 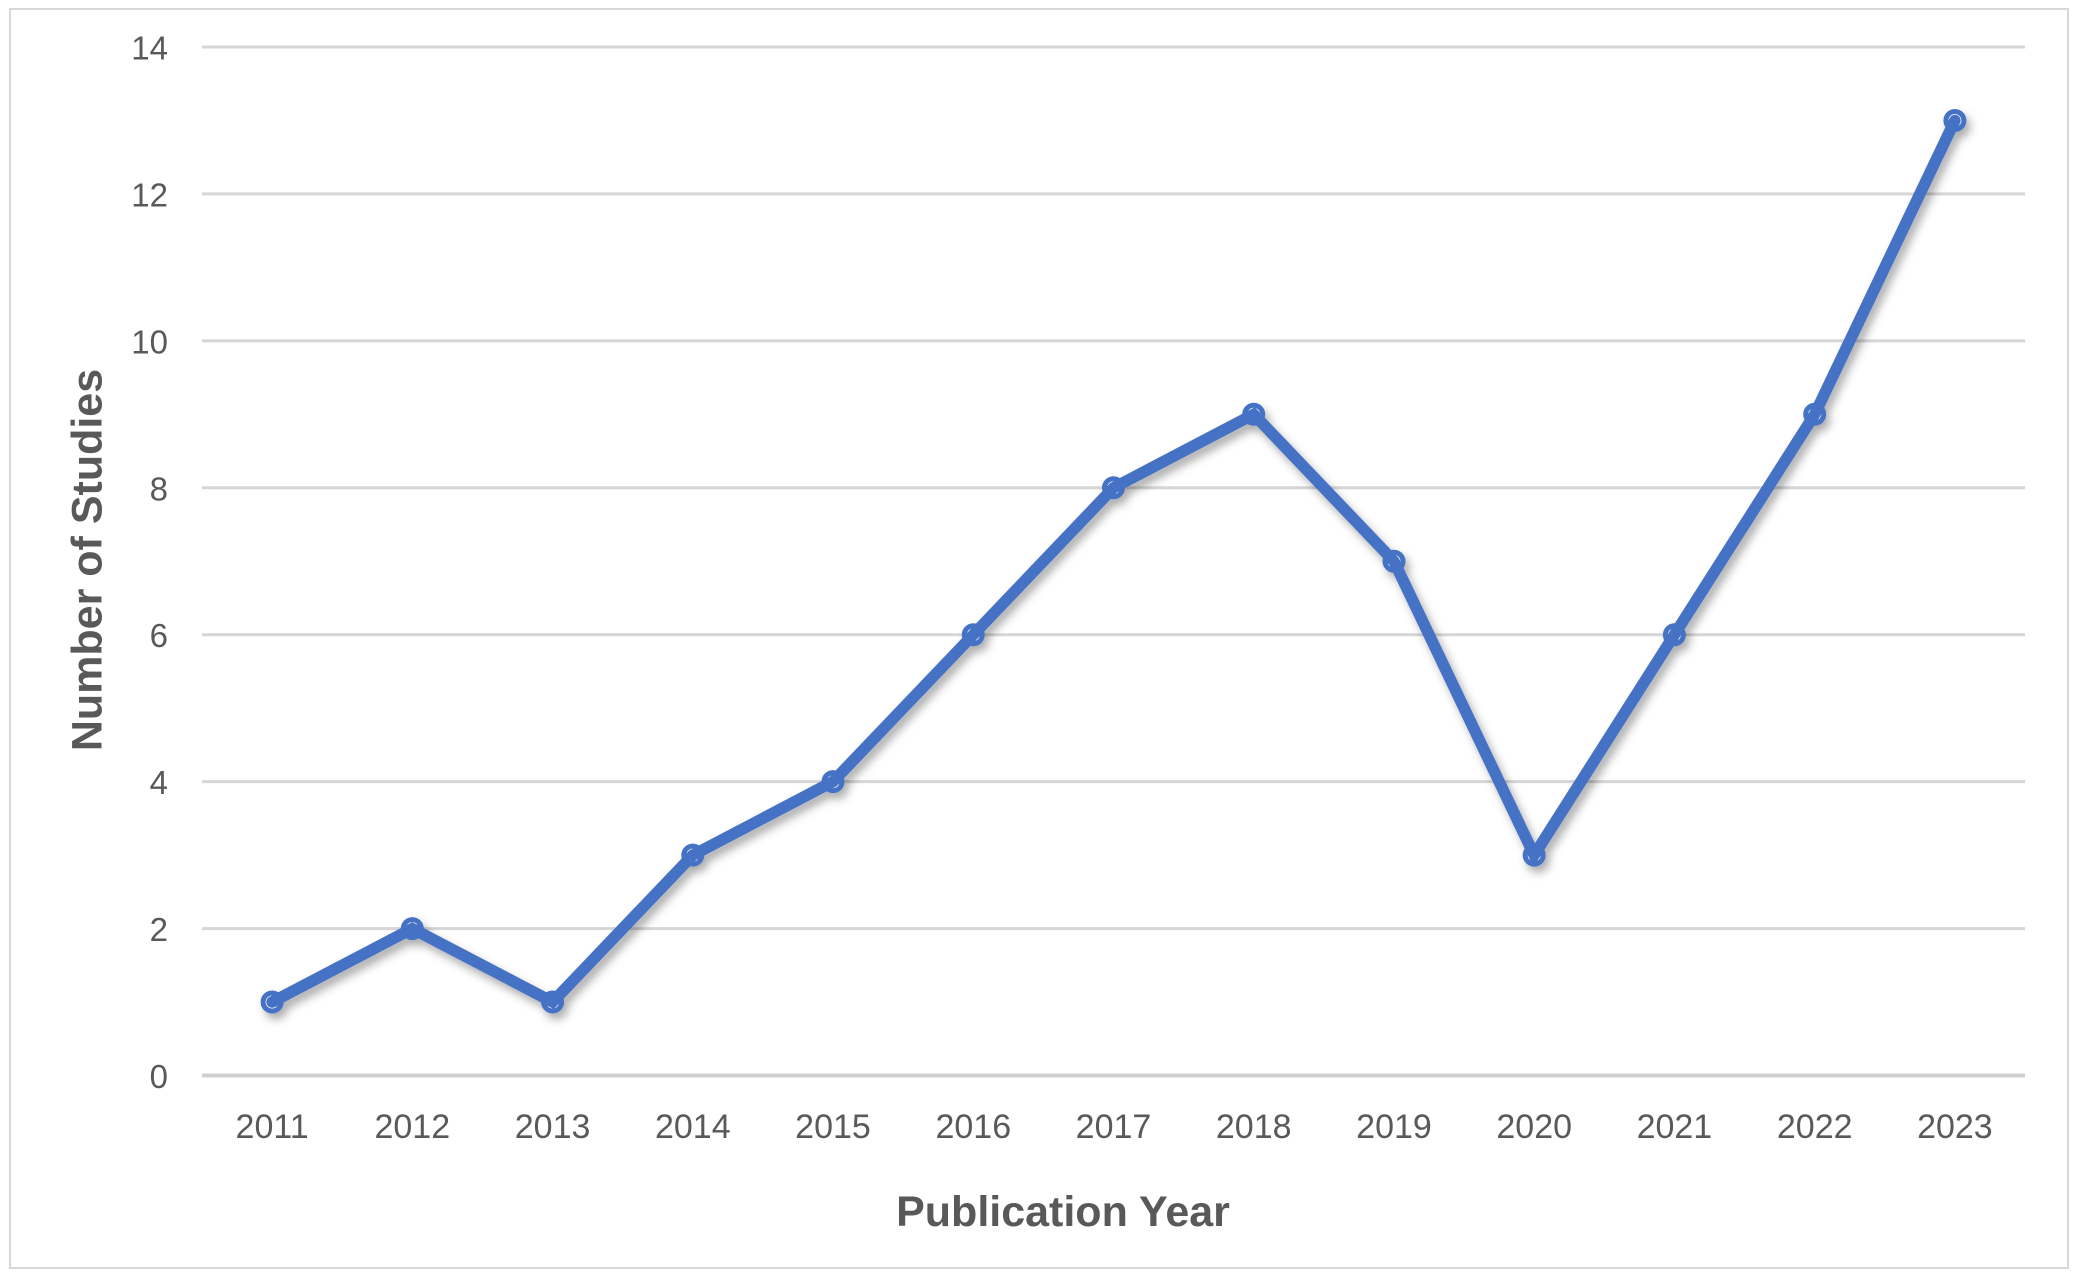 I want to click on x-tick-label: 2013, so click(x=553, y=1127).